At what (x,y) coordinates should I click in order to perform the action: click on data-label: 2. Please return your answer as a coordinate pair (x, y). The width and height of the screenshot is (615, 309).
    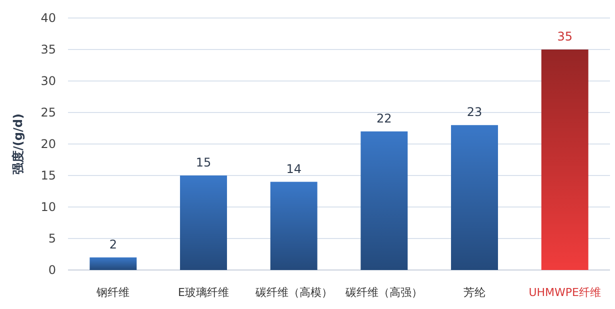
    Looking at the image, I should click on (113, 244).